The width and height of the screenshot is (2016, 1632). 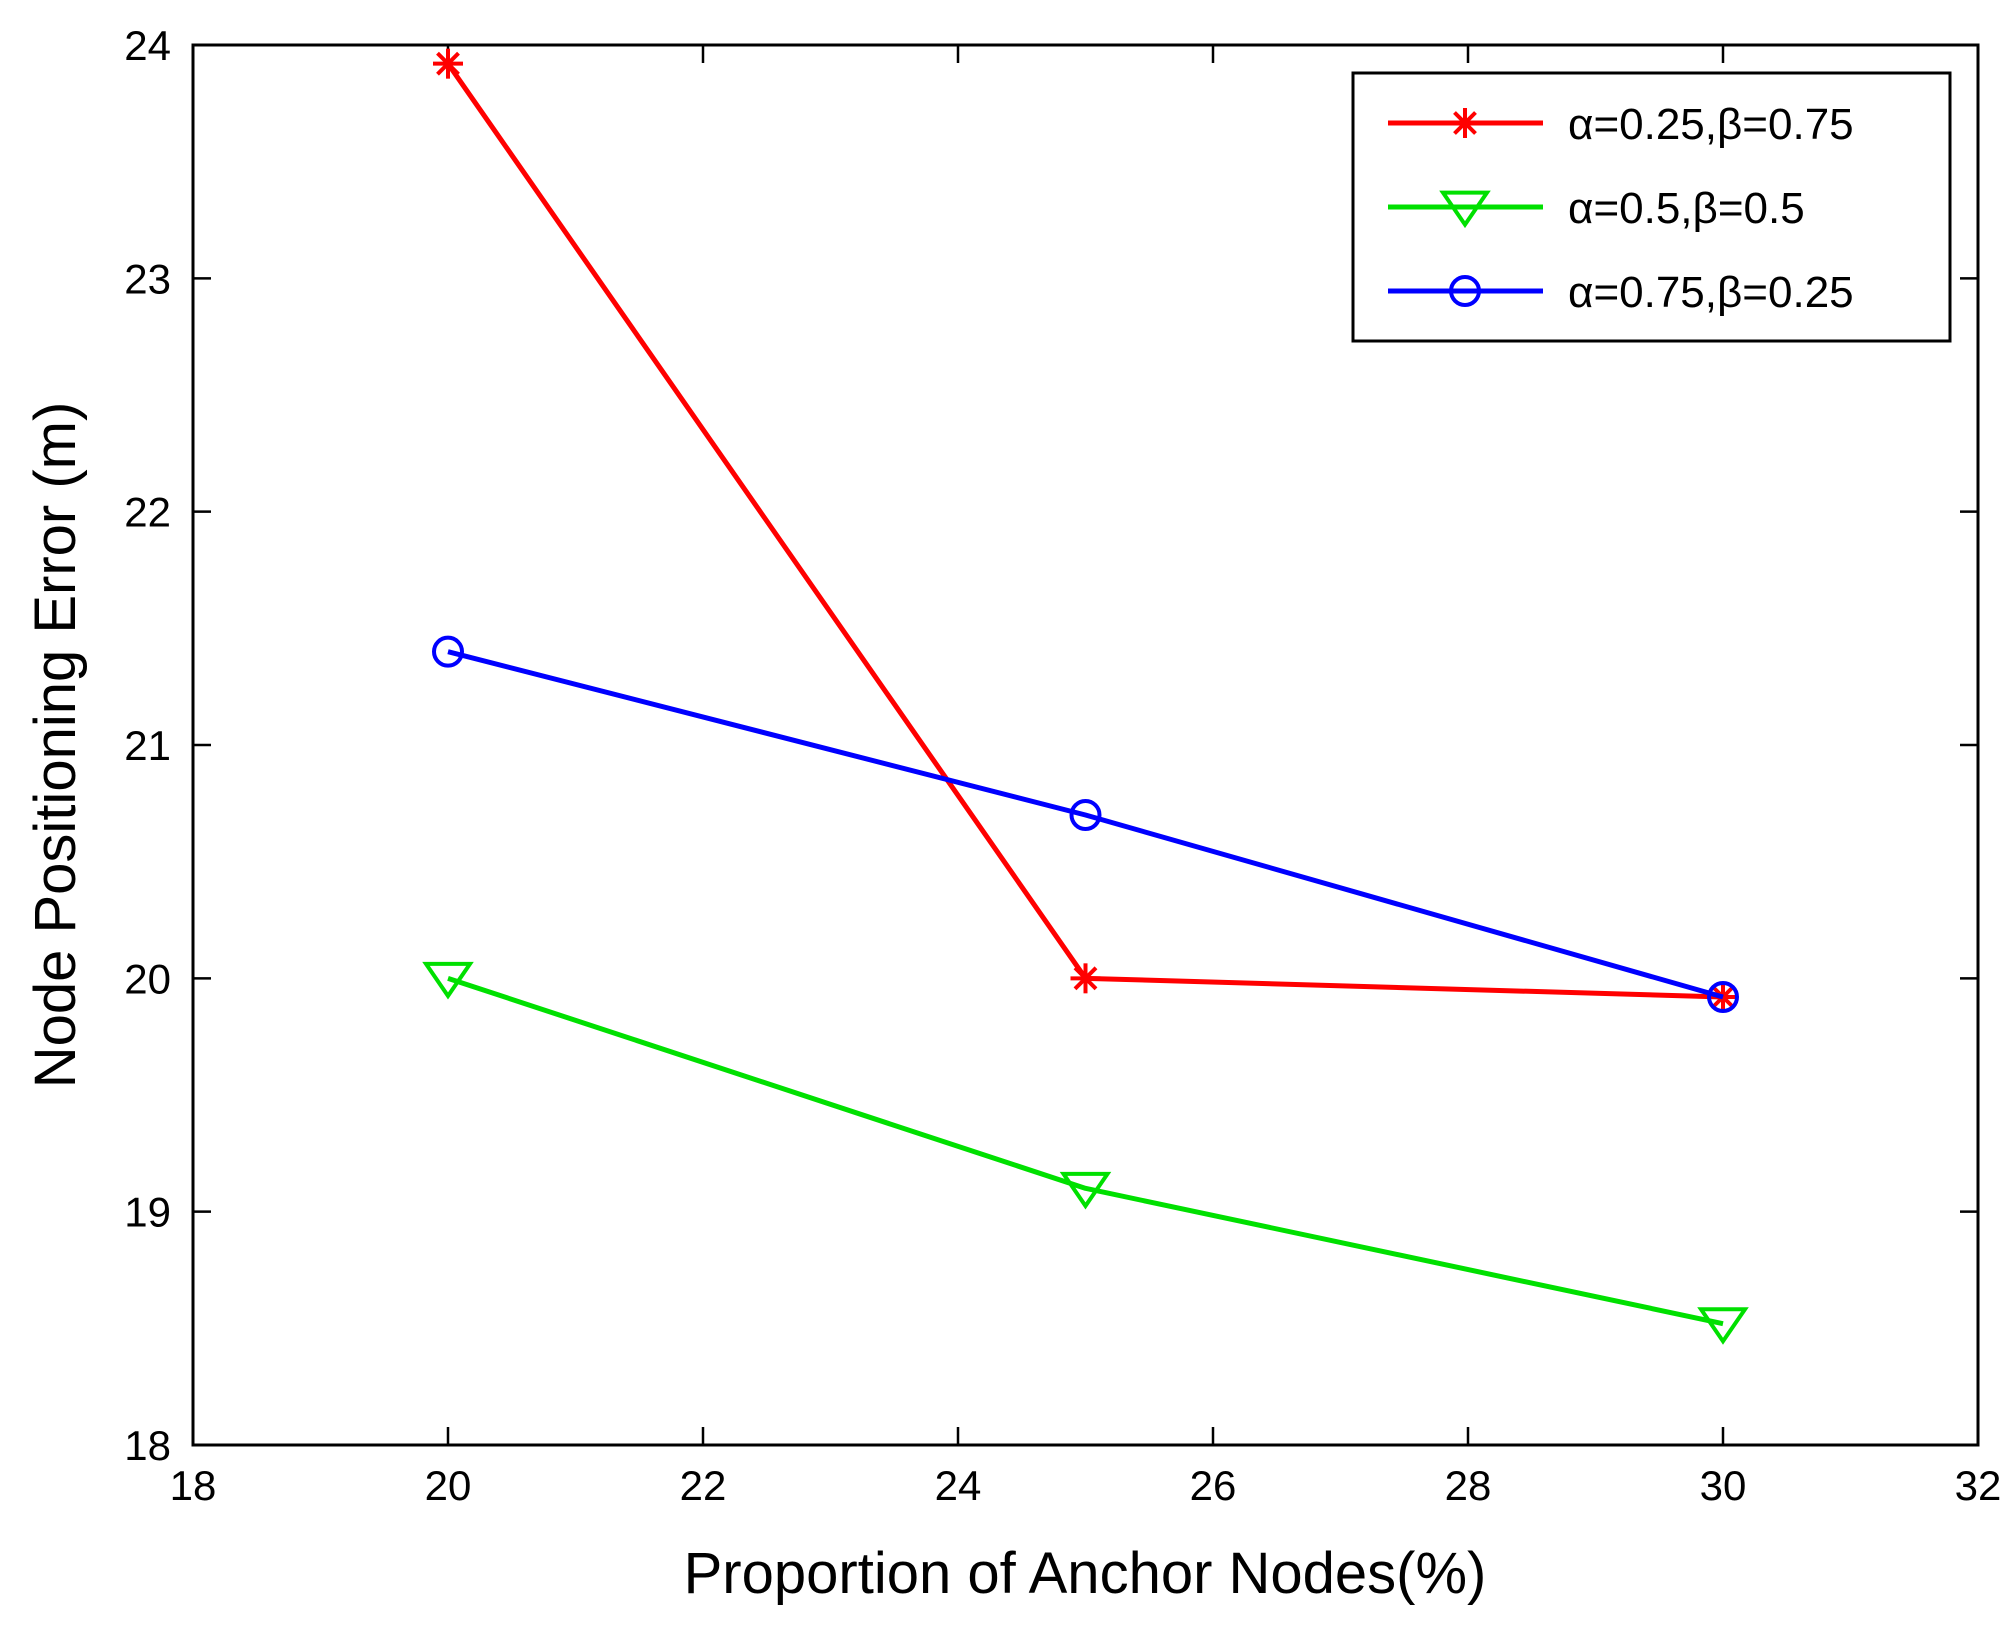 I want to click on y-tick-label: 23, so click(x=147, y=278).